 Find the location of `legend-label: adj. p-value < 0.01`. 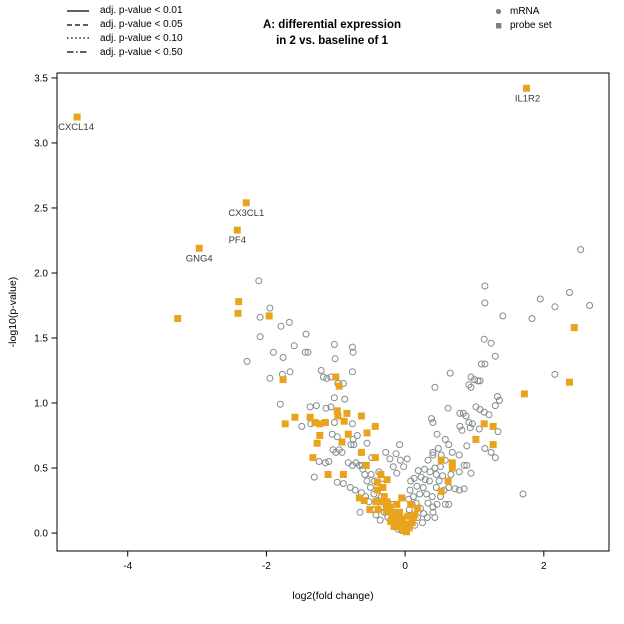

legend-label: adj. p-value < 0.01 is located at coordinates (141, 11).